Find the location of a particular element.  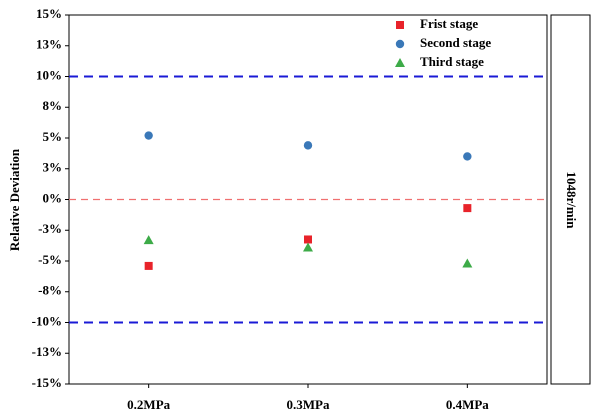

legend-label: Third stage is located at coordinates (452, 61).